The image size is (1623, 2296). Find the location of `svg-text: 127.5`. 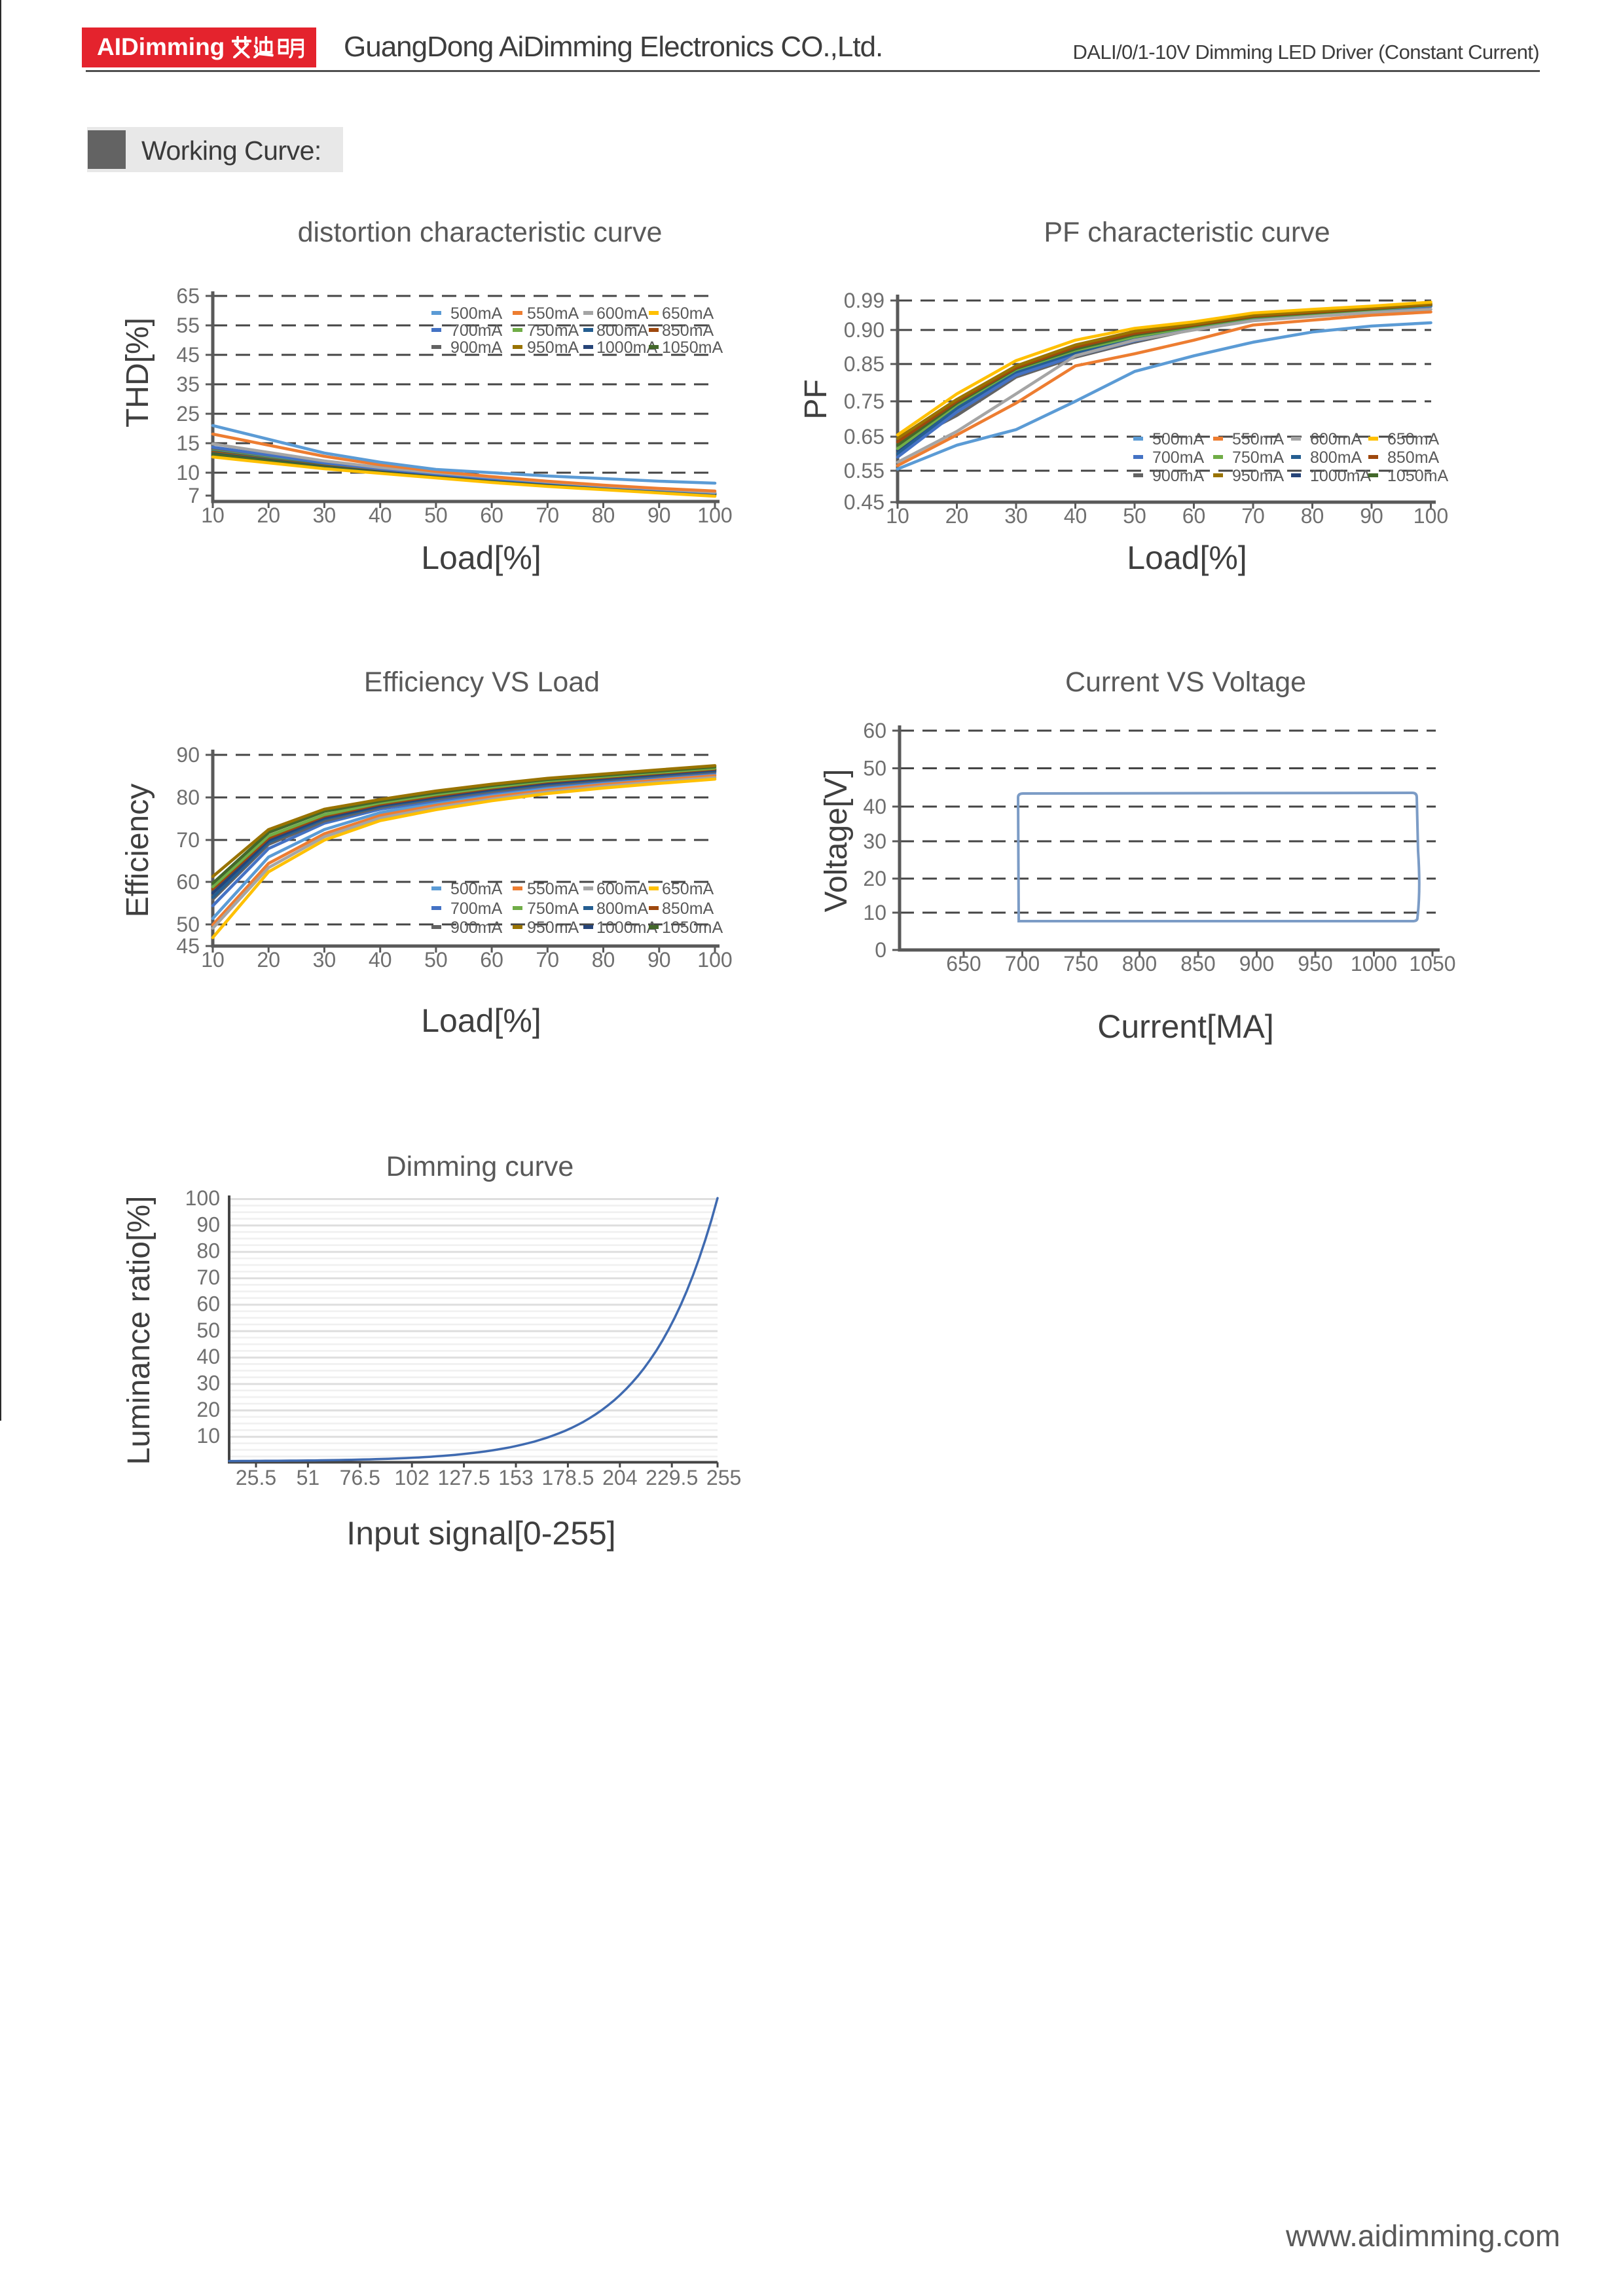

svg-text: 127.5 is located at coordinates (464, 1477).